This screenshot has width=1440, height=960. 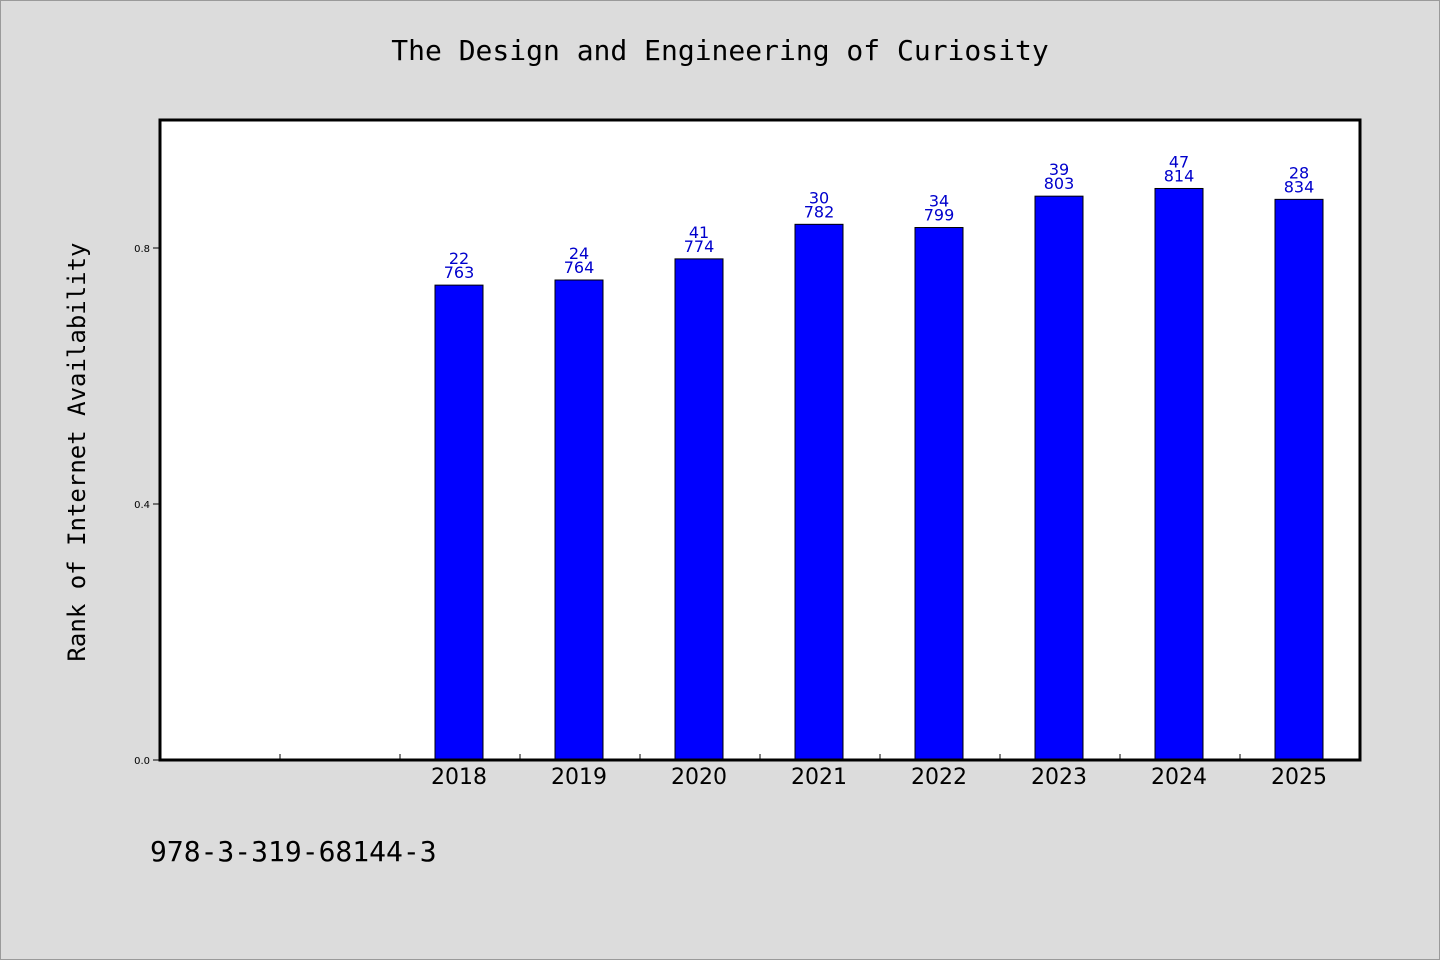 What do you see at coordinates (1059, 777) in the screenshot?
I see `x-tick-label: 2023` at bounding box center [1059, 777].